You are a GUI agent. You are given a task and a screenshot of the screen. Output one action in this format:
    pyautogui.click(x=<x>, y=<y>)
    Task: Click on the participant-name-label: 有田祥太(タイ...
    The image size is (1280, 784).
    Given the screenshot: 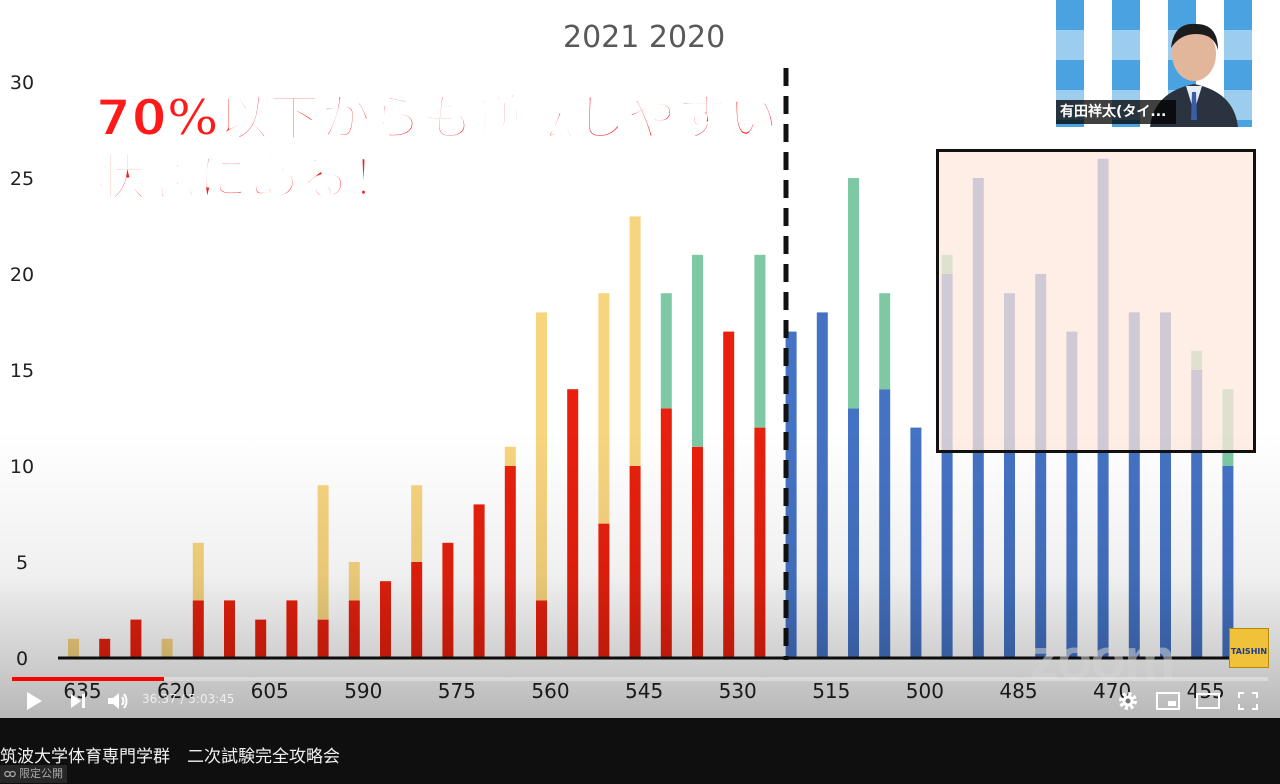 What is the action you would take?
    pyautogui.click(x=1116, y=112)
    